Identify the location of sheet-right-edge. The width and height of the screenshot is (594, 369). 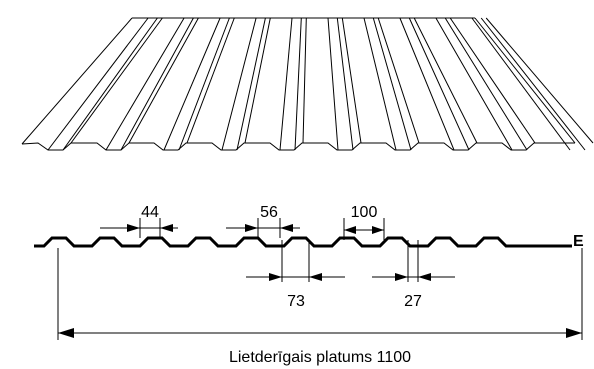
(525, 80).